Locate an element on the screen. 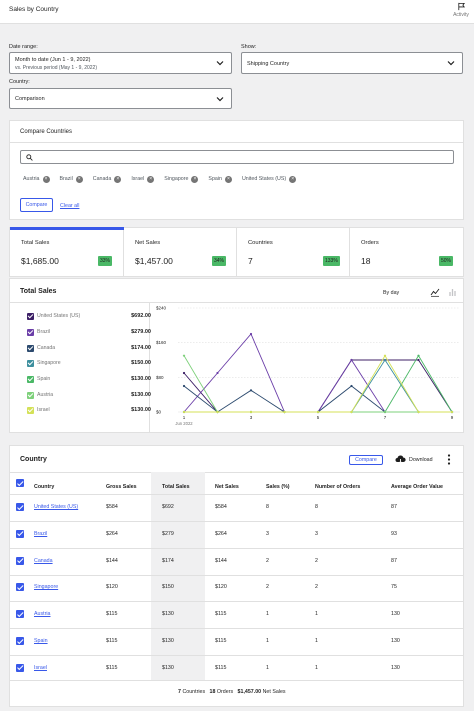  table-compare-button: Compare is located at coordinates (366, 460).